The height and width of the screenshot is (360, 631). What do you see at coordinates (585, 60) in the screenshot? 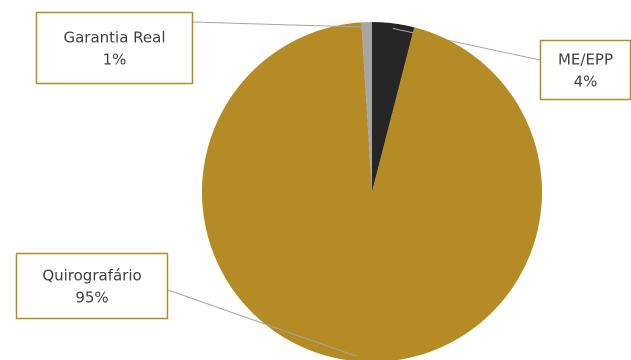
I see `slice-label: ME/EPP` at bounding box center [585, 60].